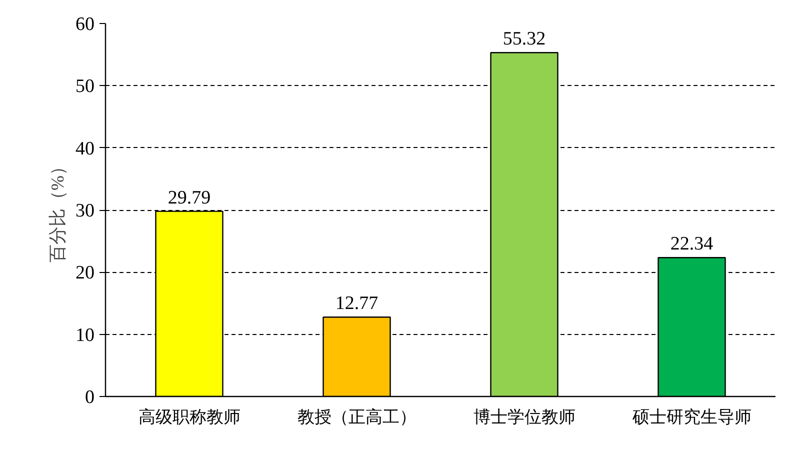  Describe the element at coordinates (85, 149) in the screenshot. I see `y-tick-label: 40` at that location.